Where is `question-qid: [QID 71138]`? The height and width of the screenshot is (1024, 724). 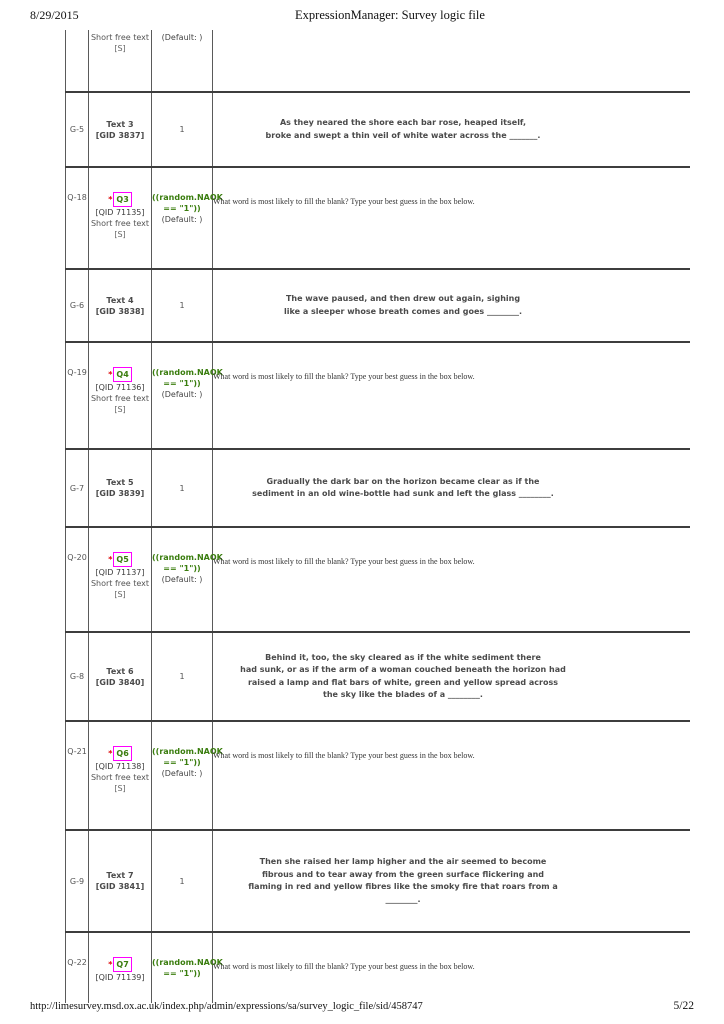 question-qid: [QID 71138] is located at coordinates (120, 766).